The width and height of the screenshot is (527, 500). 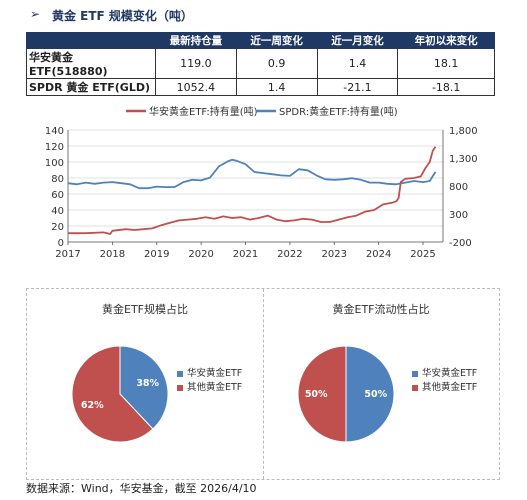 I want to click on x-tick-label: 2025, so click(x=422, y=254).